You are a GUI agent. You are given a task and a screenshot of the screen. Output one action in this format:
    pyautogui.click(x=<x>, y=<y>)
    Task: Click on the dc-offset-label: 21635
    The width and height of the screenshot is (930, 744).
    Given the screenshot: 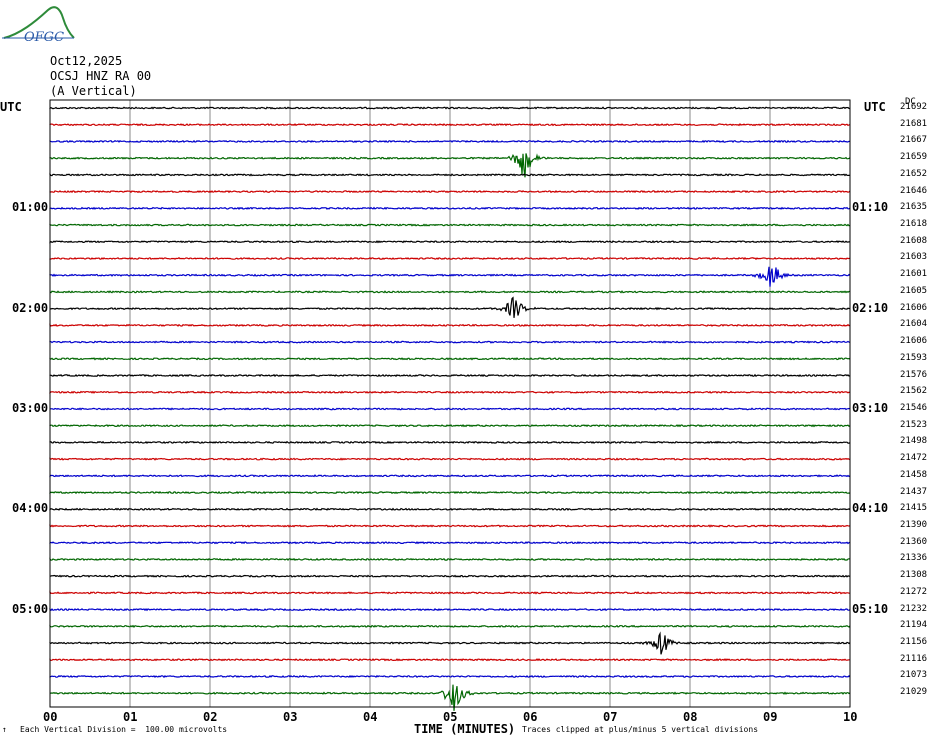 What is the action you would take?
    pyautogui.click(x=914, y=207)
    